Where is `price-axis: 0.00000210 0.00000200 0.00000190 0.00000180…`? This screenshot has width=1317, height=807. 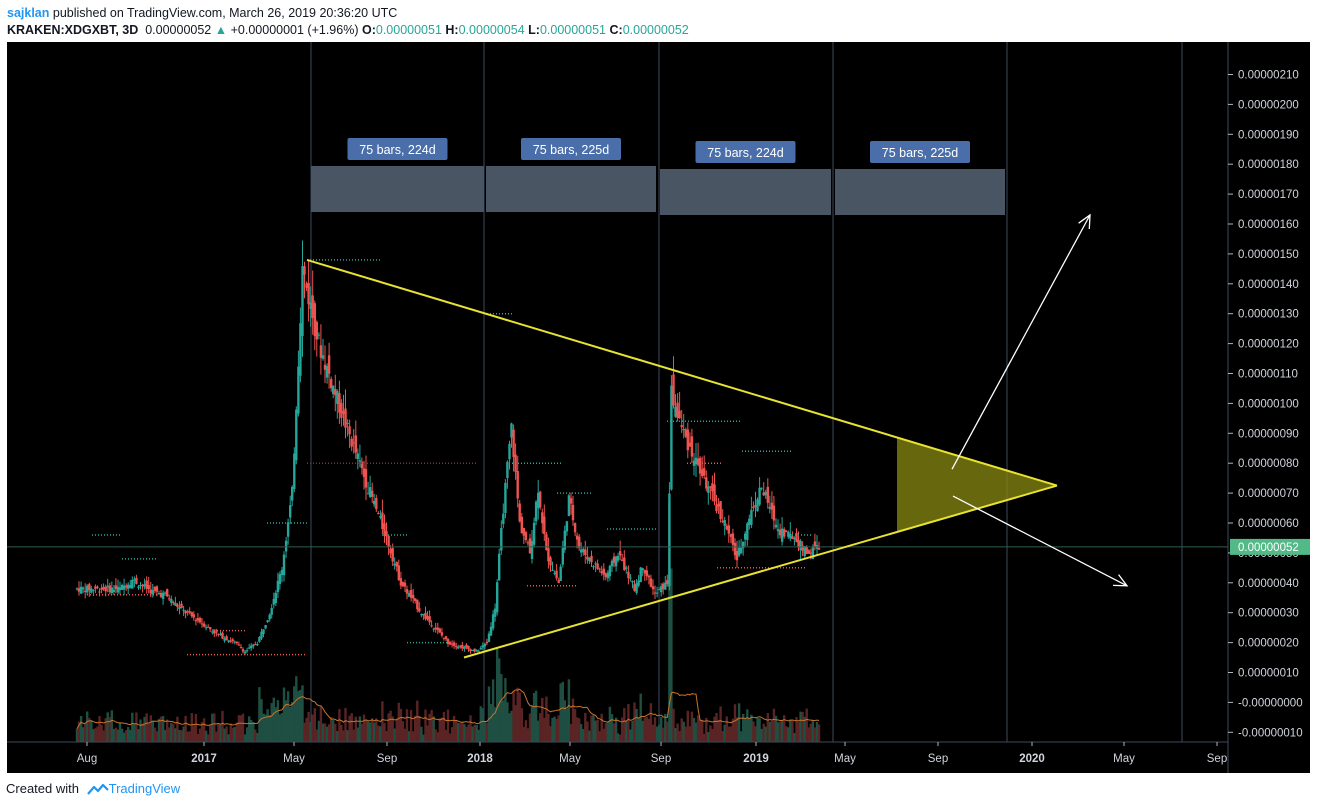 price-axis: 0.00000210 0.00000200 0.00000190 0.00000180… is located at coordinates (1268, 407).